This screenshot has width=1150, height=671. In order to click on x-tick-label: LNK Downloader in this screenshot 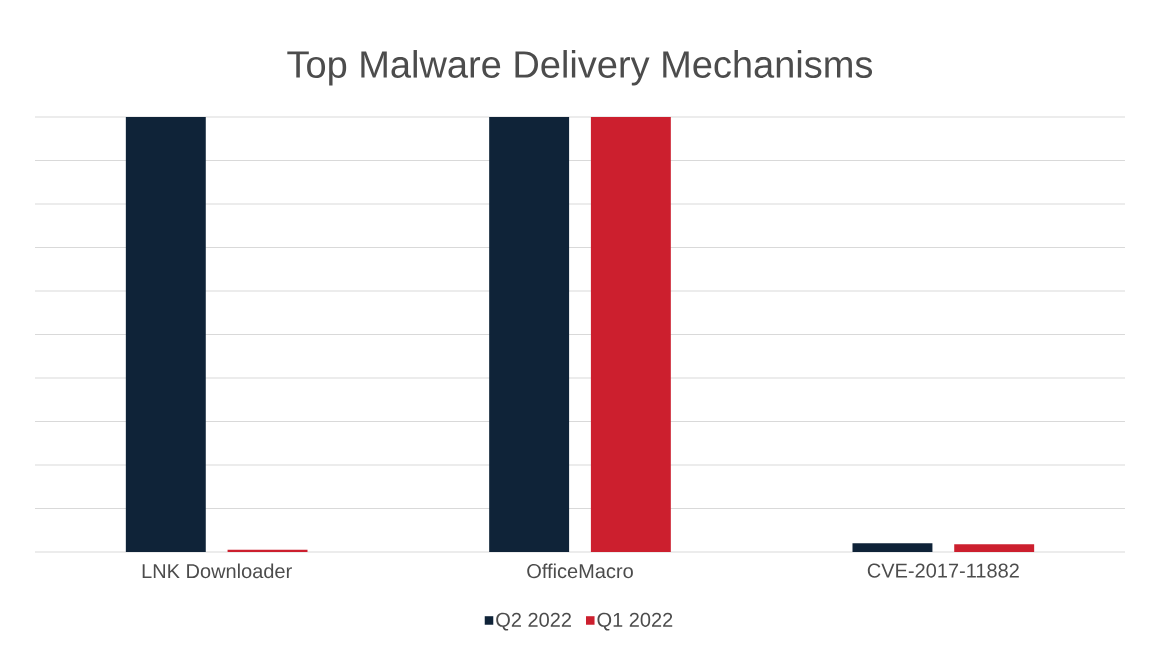, I will do `click(217, 571)`.